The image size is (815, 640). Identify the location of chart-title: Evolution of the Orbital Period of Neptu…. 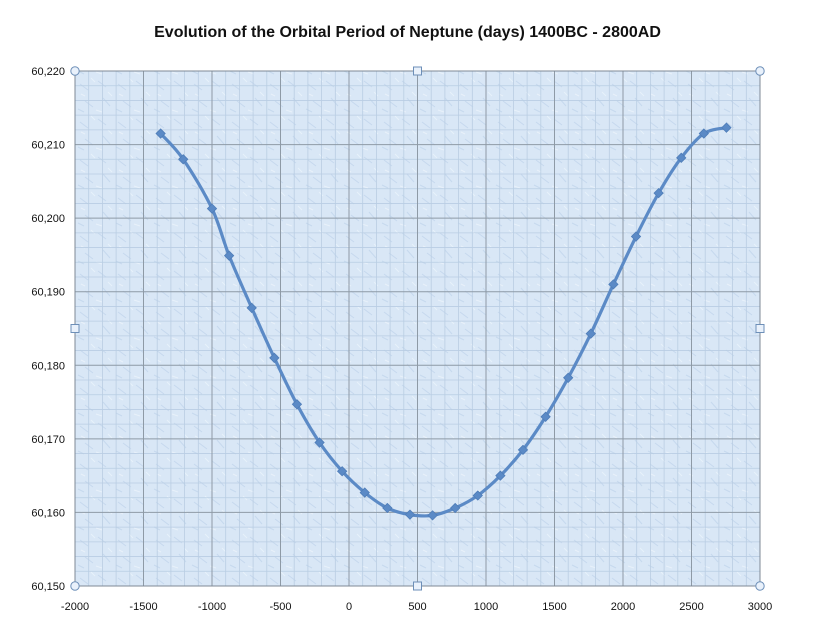
(407, 32).